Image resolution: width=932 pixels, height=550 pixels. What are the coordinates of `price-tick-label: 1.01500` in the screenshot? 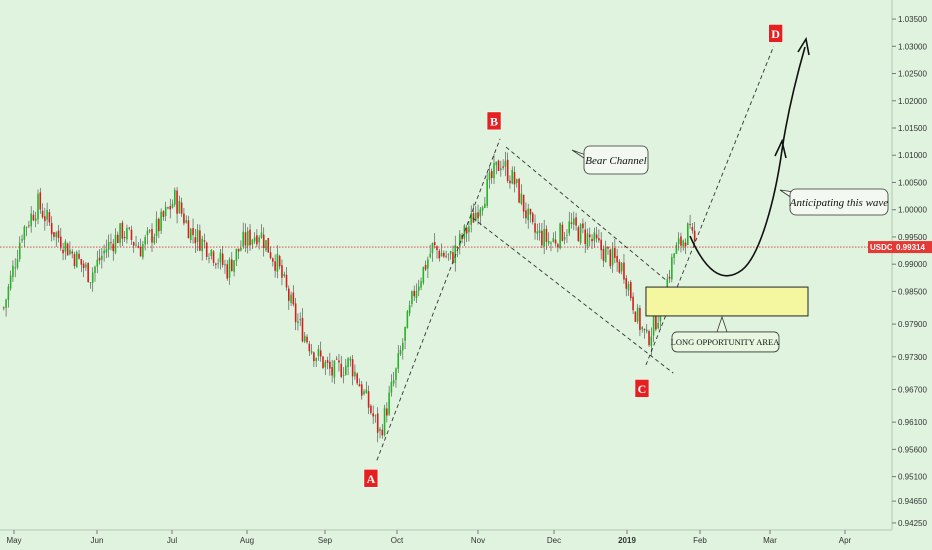 It's located at (912, 128).